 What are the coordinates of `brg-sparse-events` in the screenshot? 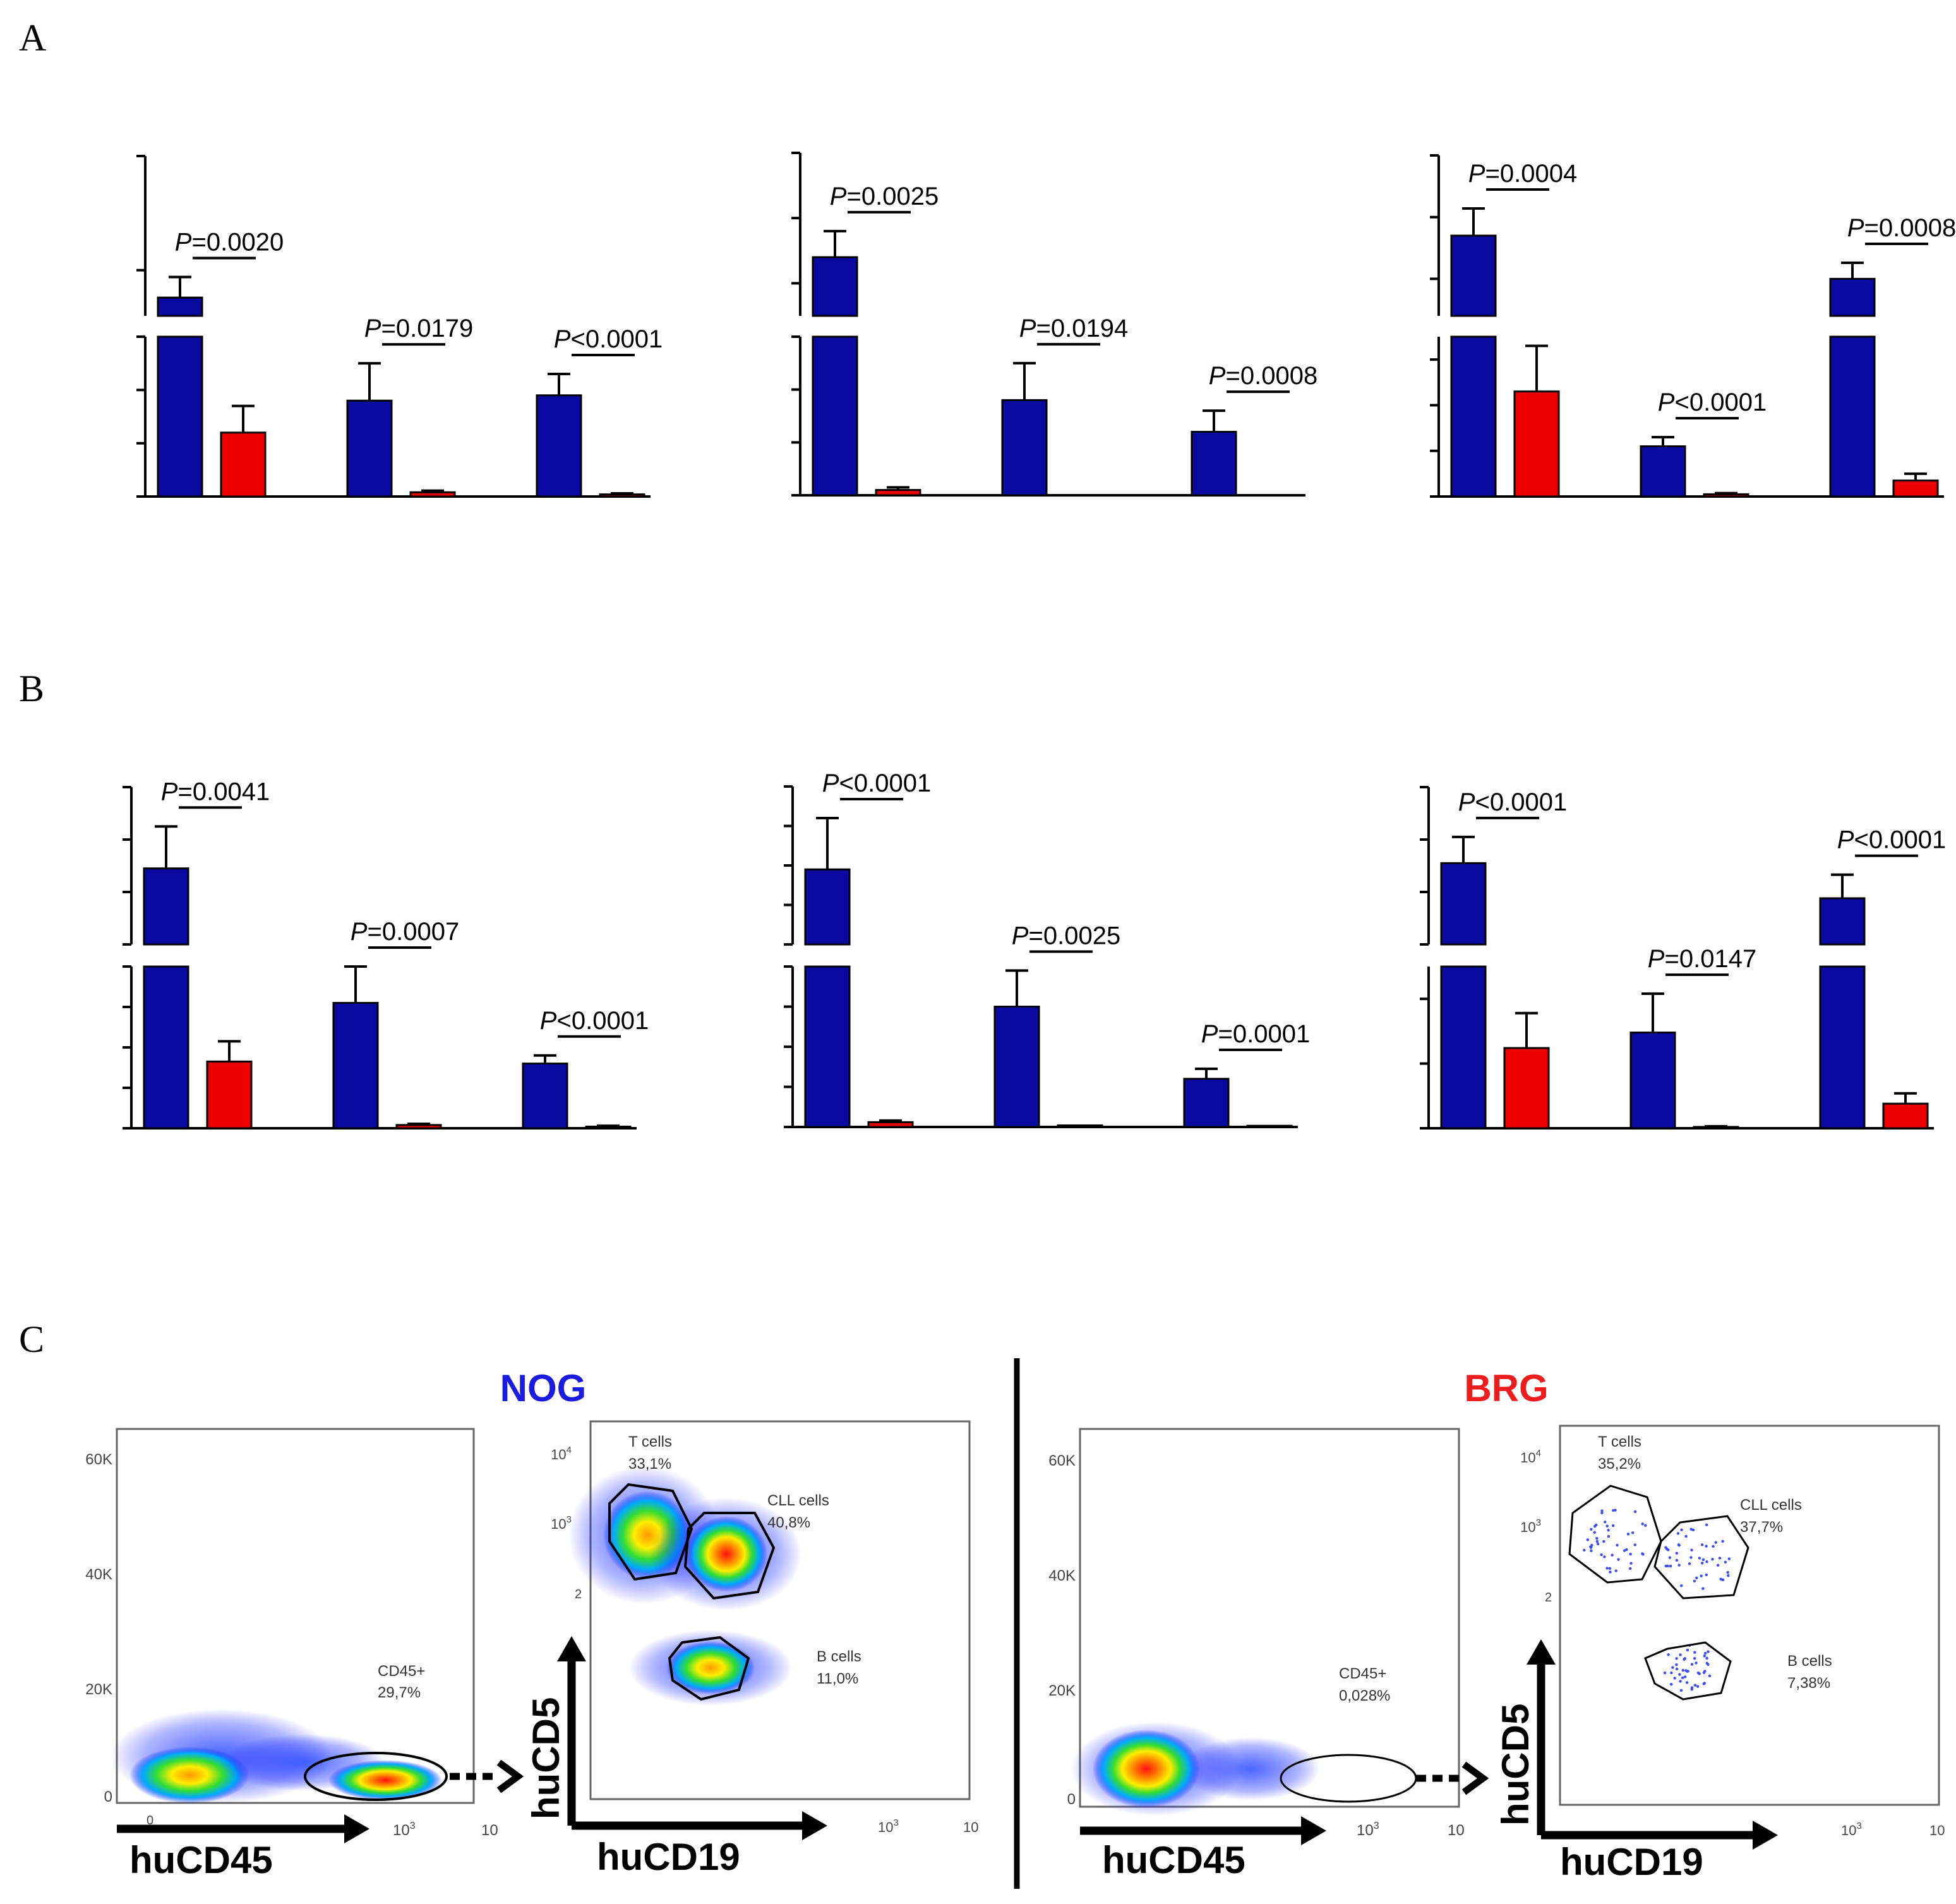 It's located at (1657, 1600).